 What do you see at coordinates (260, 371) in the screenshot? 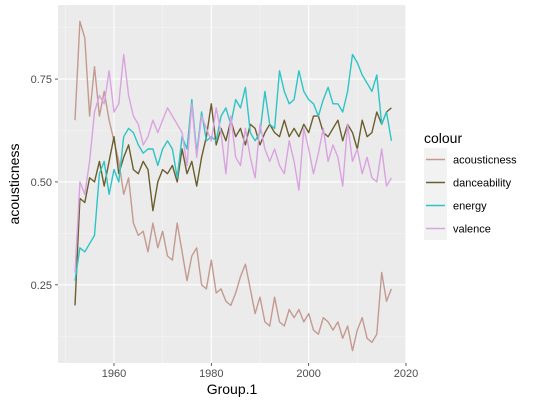
I see `x-axis-ticks: 1960 1980 2000 2020` at bounding box center [260, 371].